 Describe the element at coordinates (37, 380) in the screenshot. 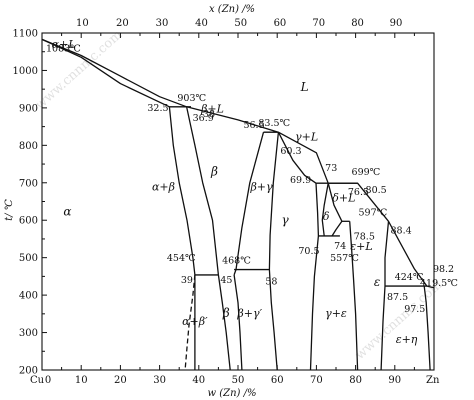

I see `bottom-axis-left-end: Cu` at that location.